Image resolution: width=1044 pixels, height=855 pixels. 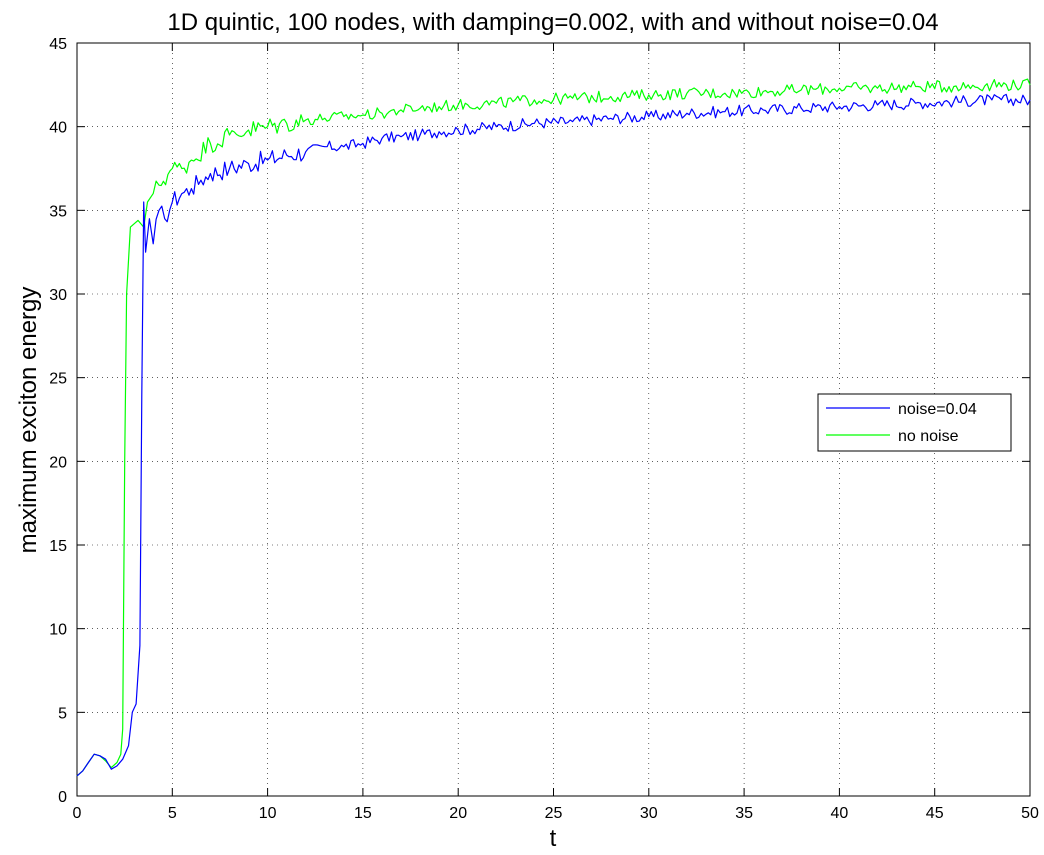 What do you see at coordinates (363, 813) in the screenshot?
I see `x-tick-label: 15` at bounding box center [363, 813].